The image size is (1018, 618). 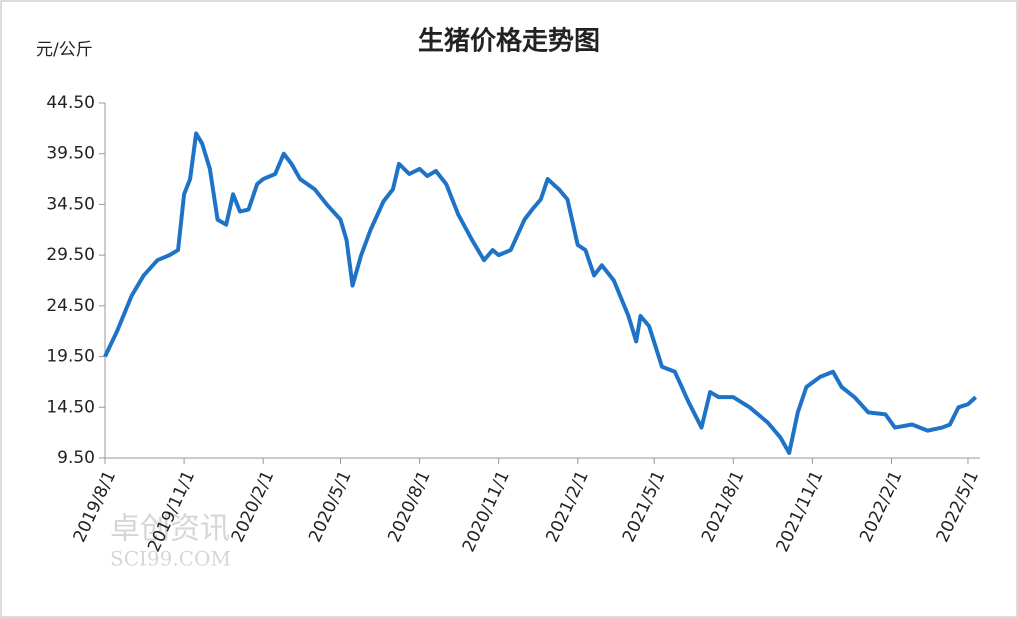 What do you see at coordinates (76, 458) in the screenshot?
I see `y-tick-label: 9.50` at bounding box center [76, 458].